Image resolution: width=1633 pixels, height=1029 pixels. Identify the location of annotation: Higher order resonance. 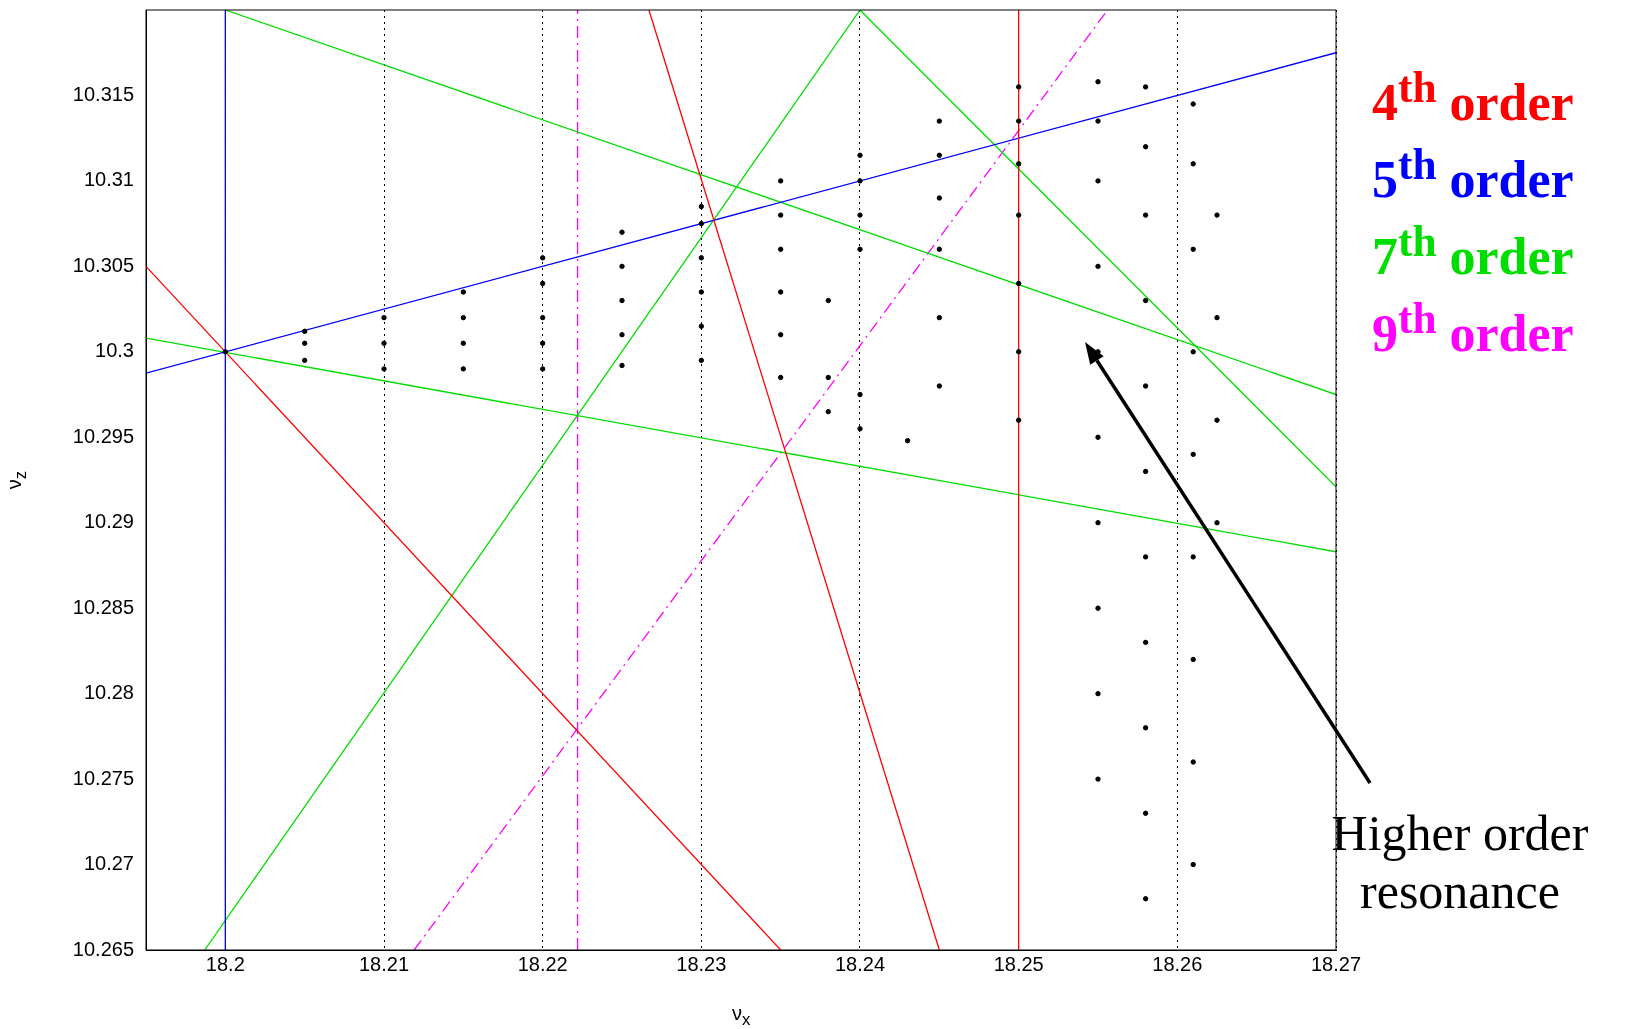
(1460, 862).